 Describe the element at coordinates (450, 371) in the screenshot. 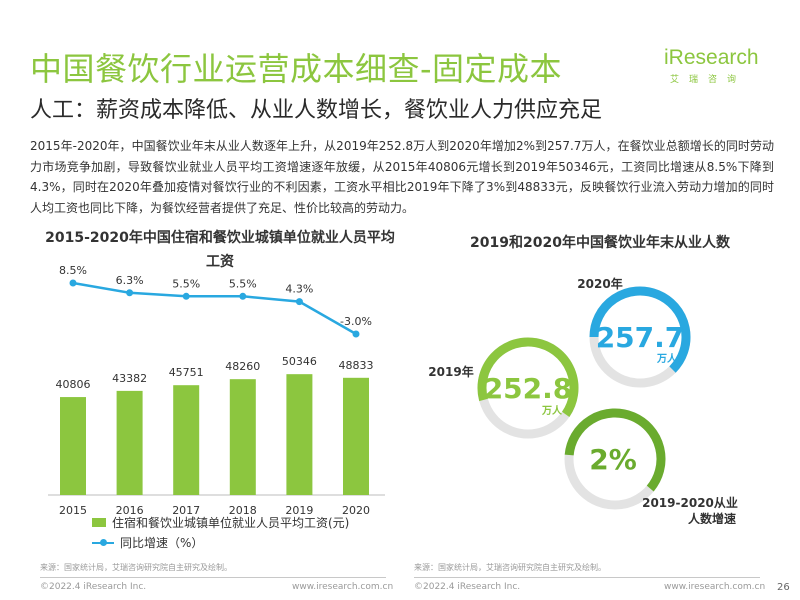

I see `label-2019: 2019年` at that location.